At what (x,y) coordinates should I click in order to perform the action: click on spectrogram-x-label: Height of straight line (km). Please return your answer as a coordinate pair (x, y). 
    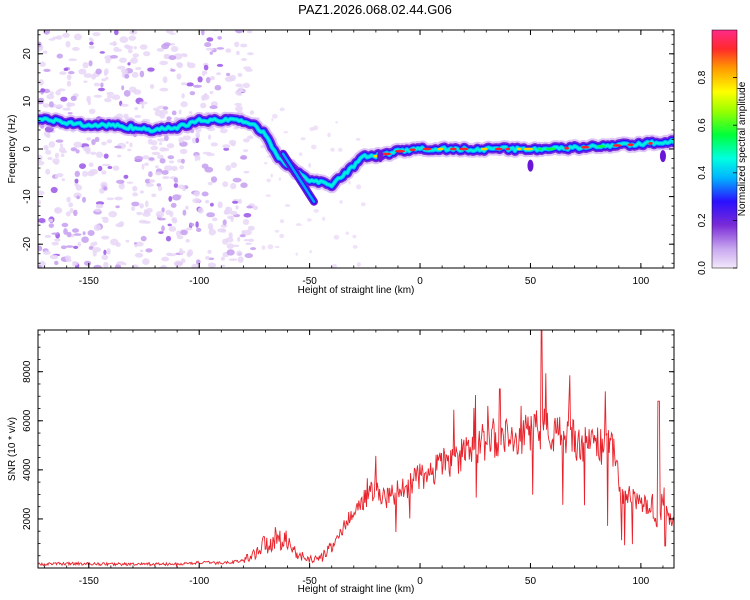
    Looking at the image, I should click on (356, 290).